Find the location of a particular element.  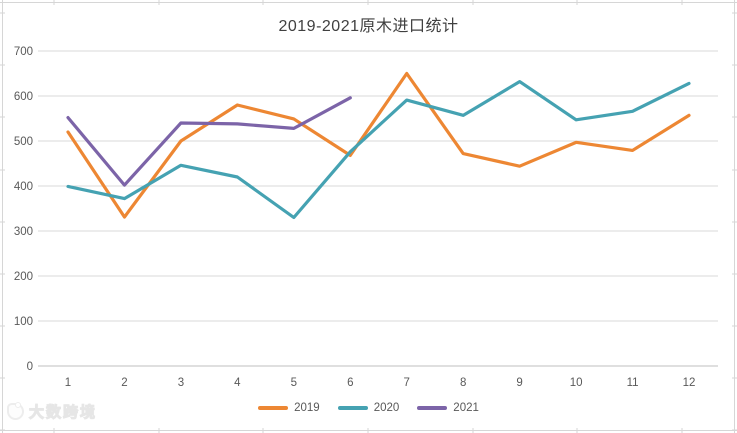

x-axis-tick-label: 6 is located at coordinates (350, 383).